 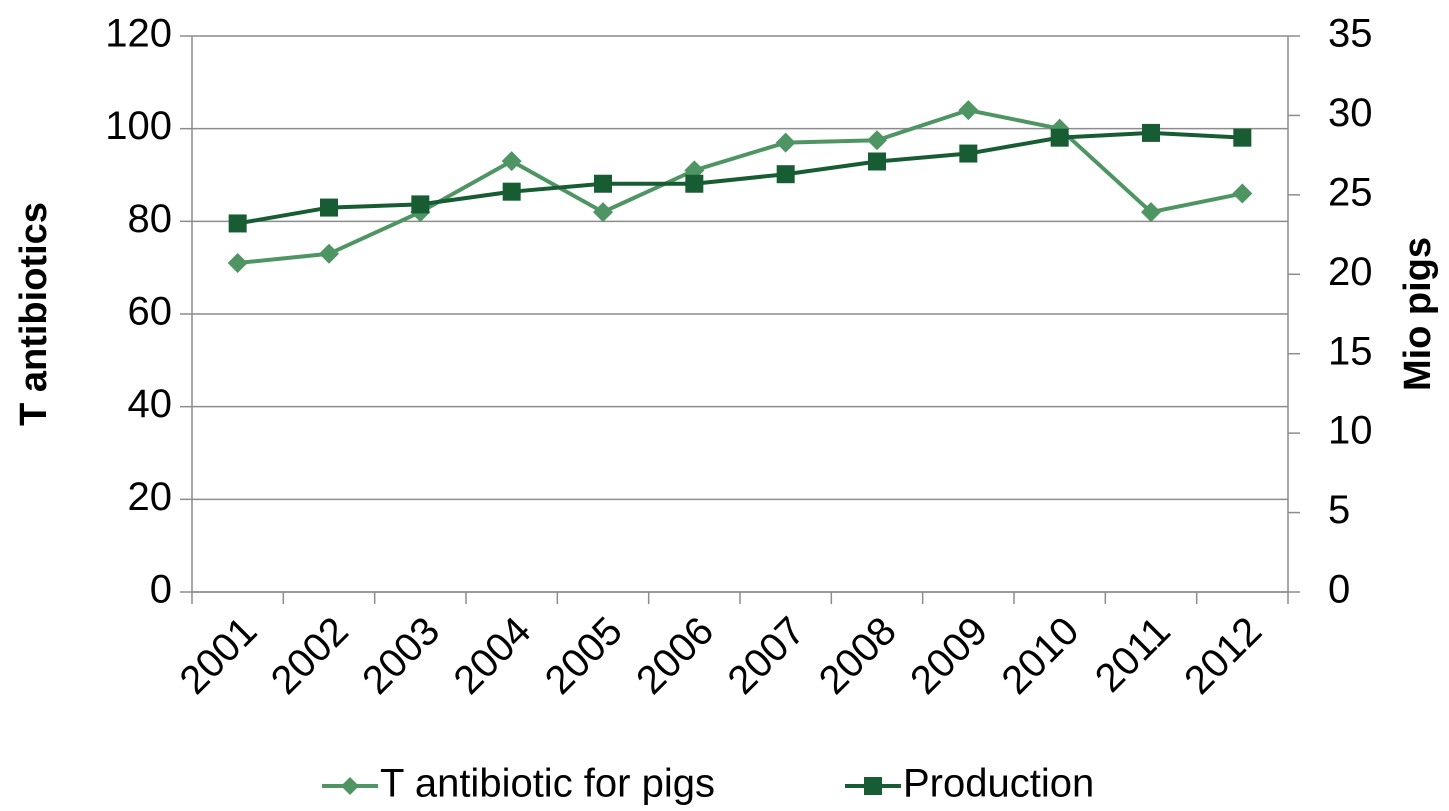 I want to click on x-tick-label: 2007, so click(x=766, y=656).